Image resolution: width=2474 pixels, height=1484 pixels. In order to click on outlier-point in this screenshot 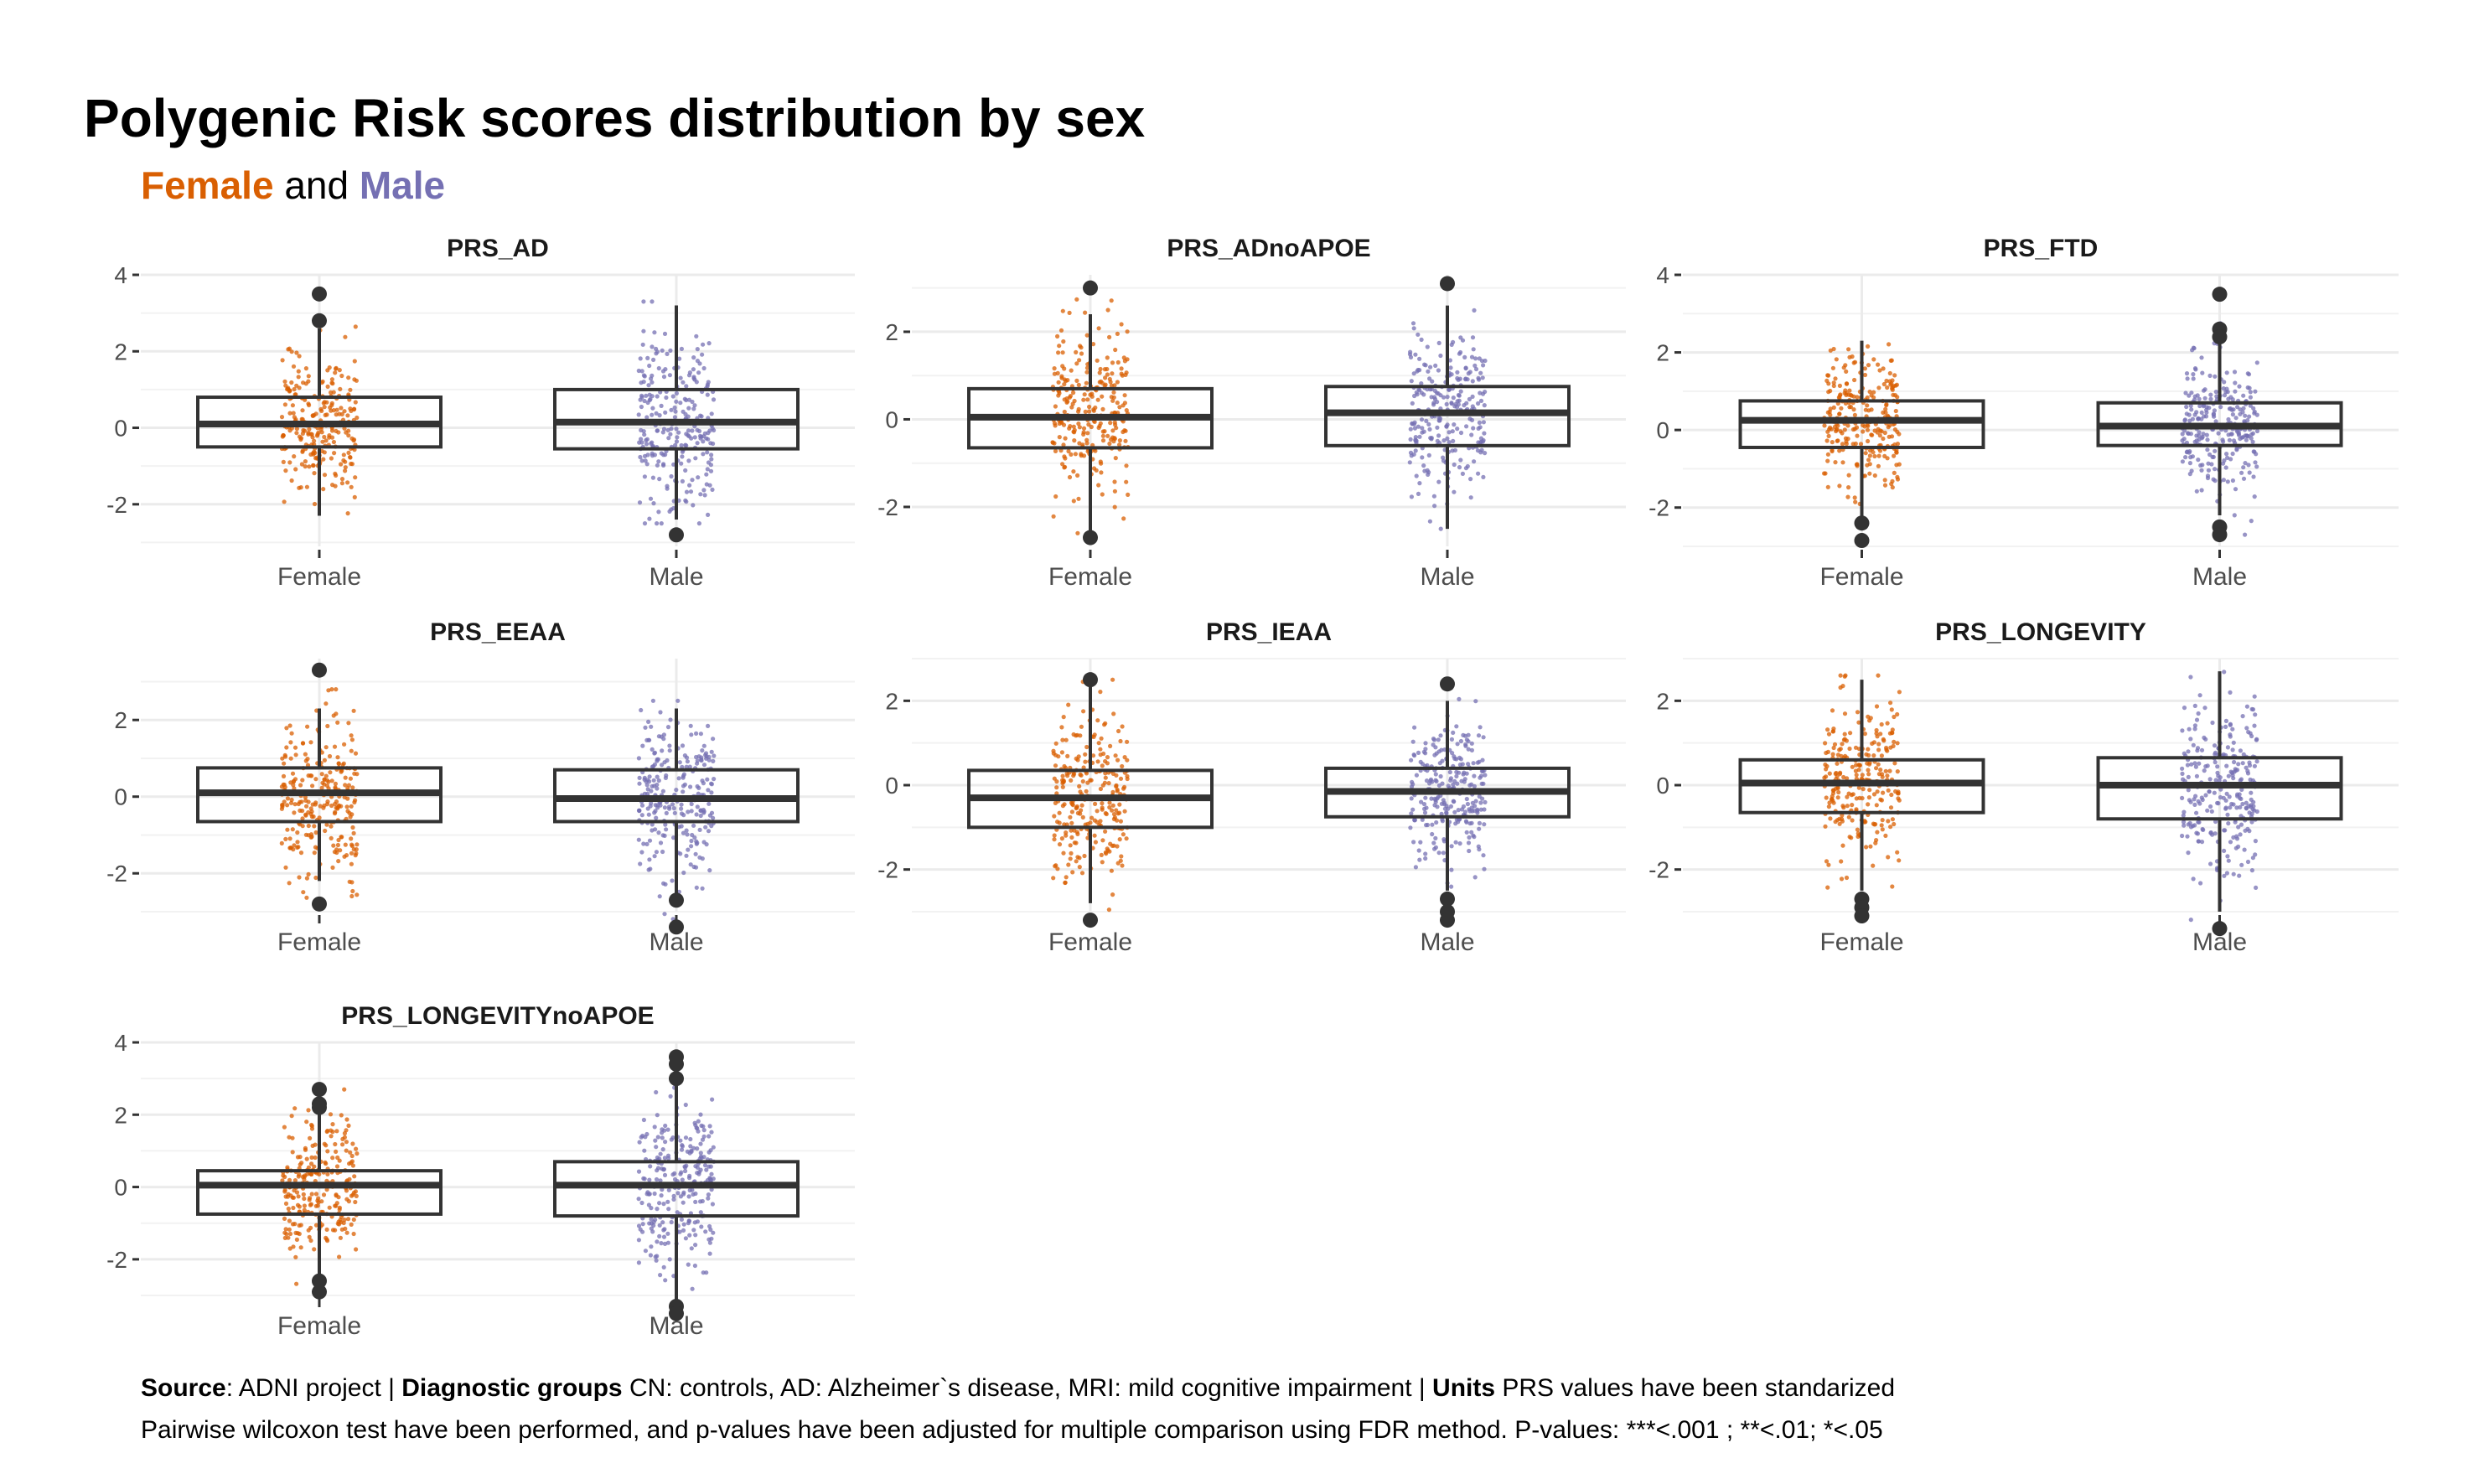, I will do `click(2220, 294)`.